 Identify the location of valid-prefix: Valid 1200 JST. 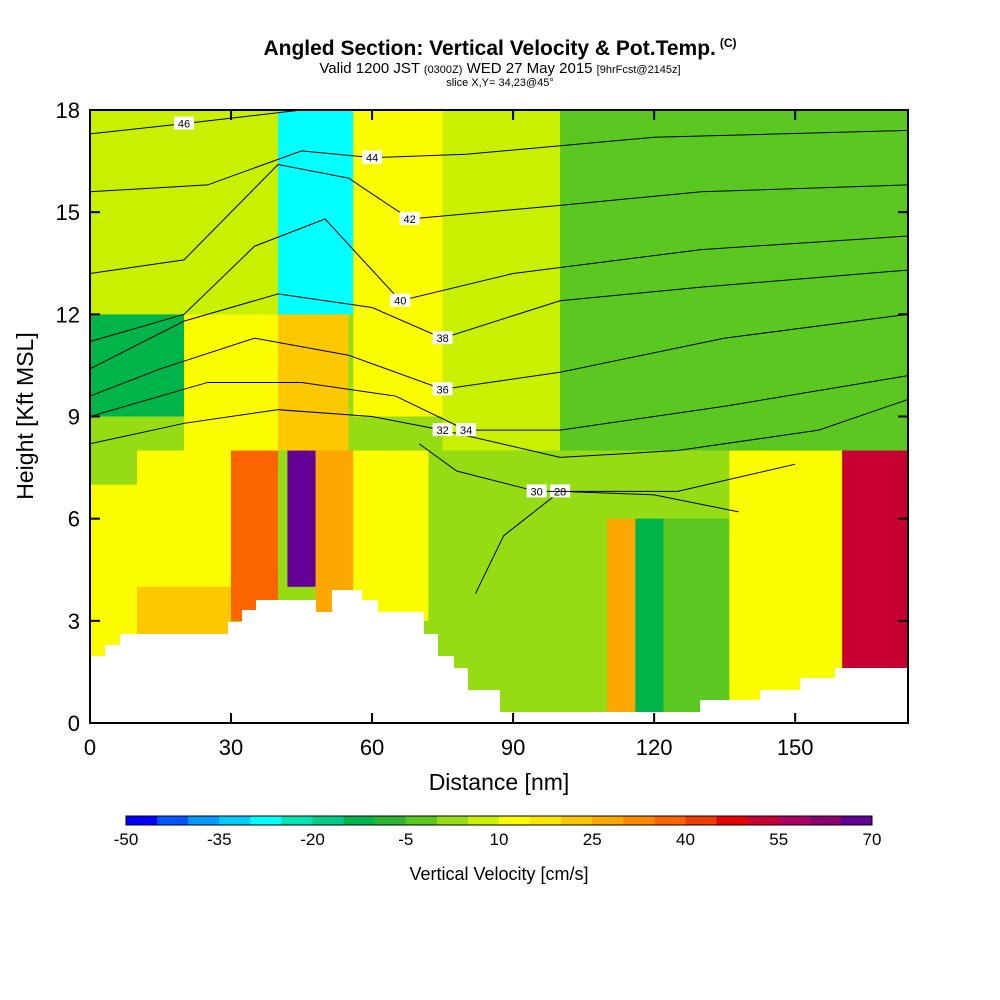
(369, 68).